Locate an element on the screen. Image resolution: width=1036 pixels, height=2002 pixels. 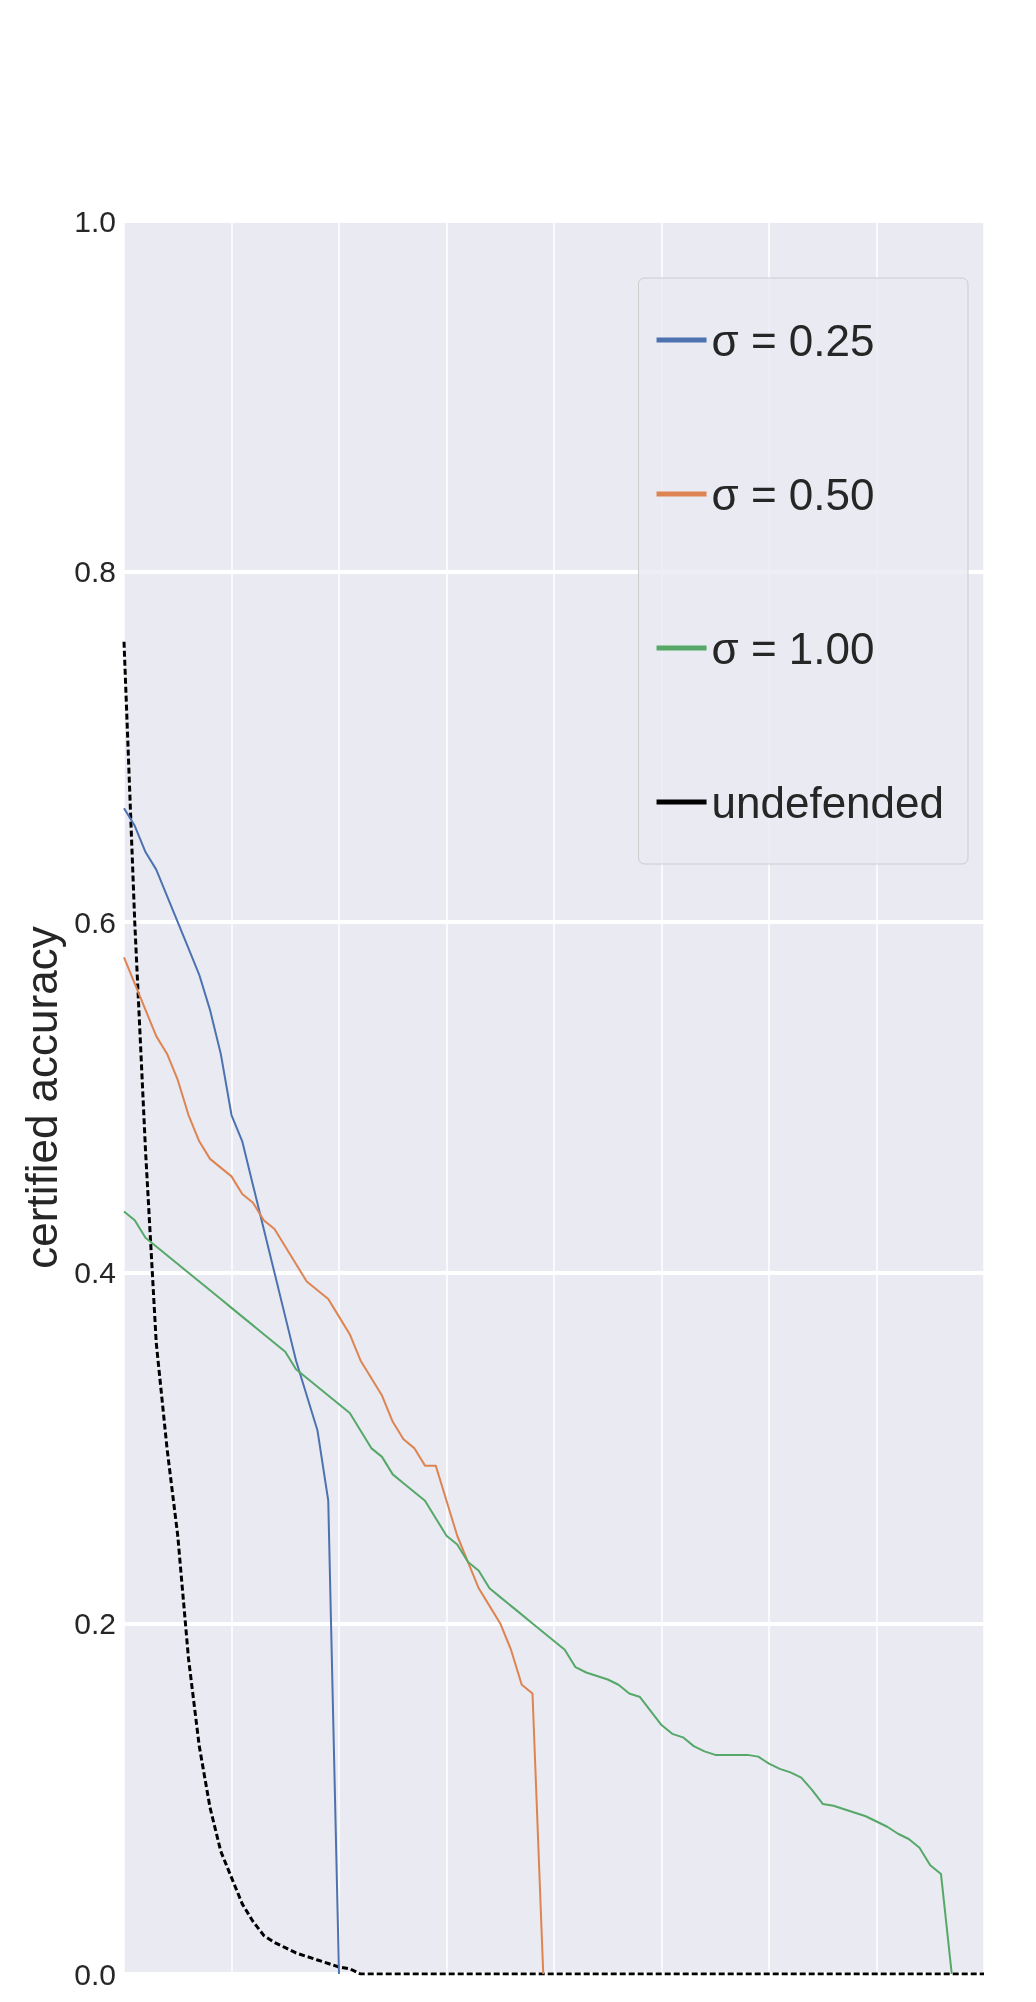
y-tick-label: 0.4 is located at coordinates (95, 1273).